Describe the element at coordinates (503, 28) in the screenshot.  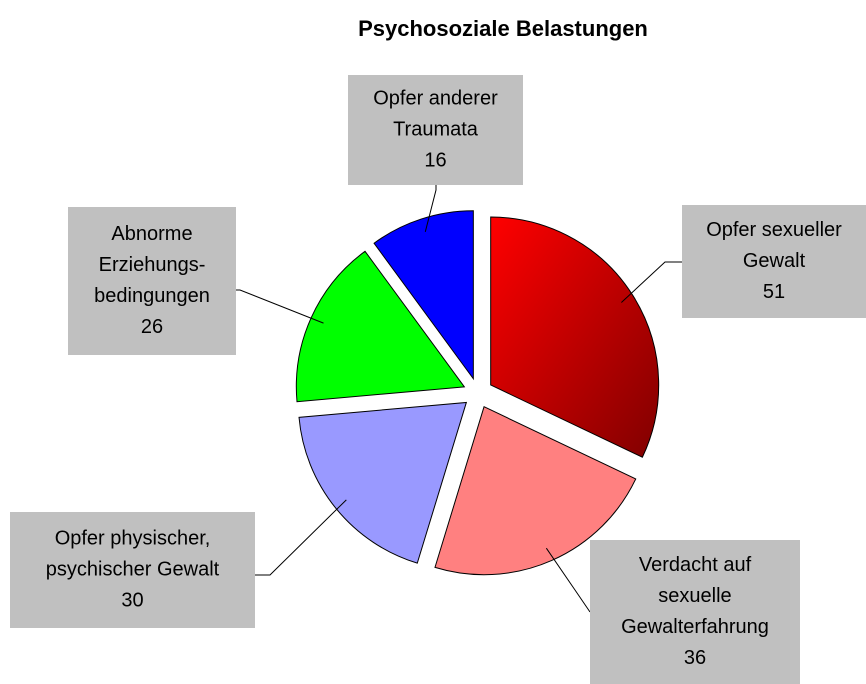
I see `chart-title: Psychosoziale Belastungen` at that location.